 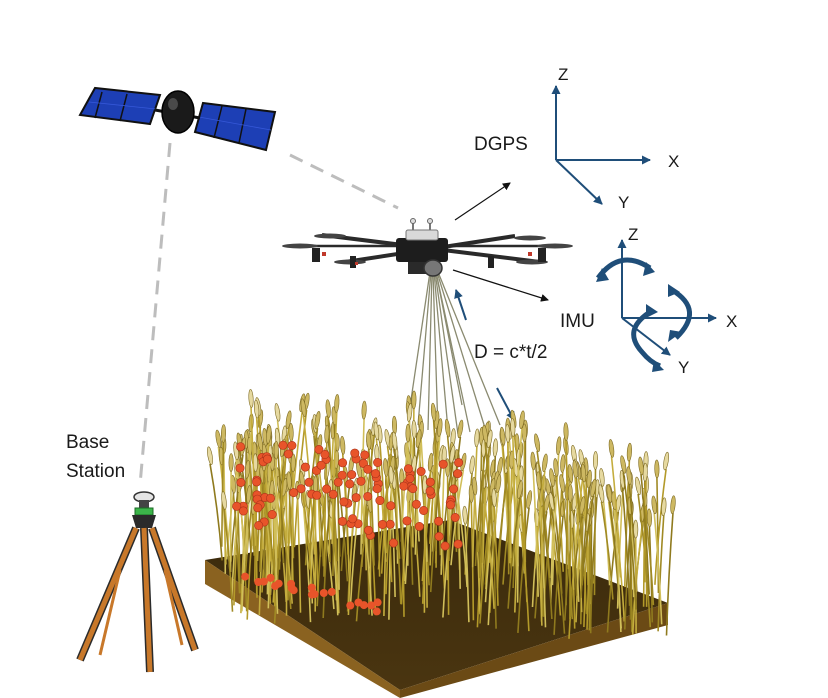 What do you see at coordinates (673, 161) in the screenshot?
I see `dgps-x-label: X` at bounding box center [673, 161].